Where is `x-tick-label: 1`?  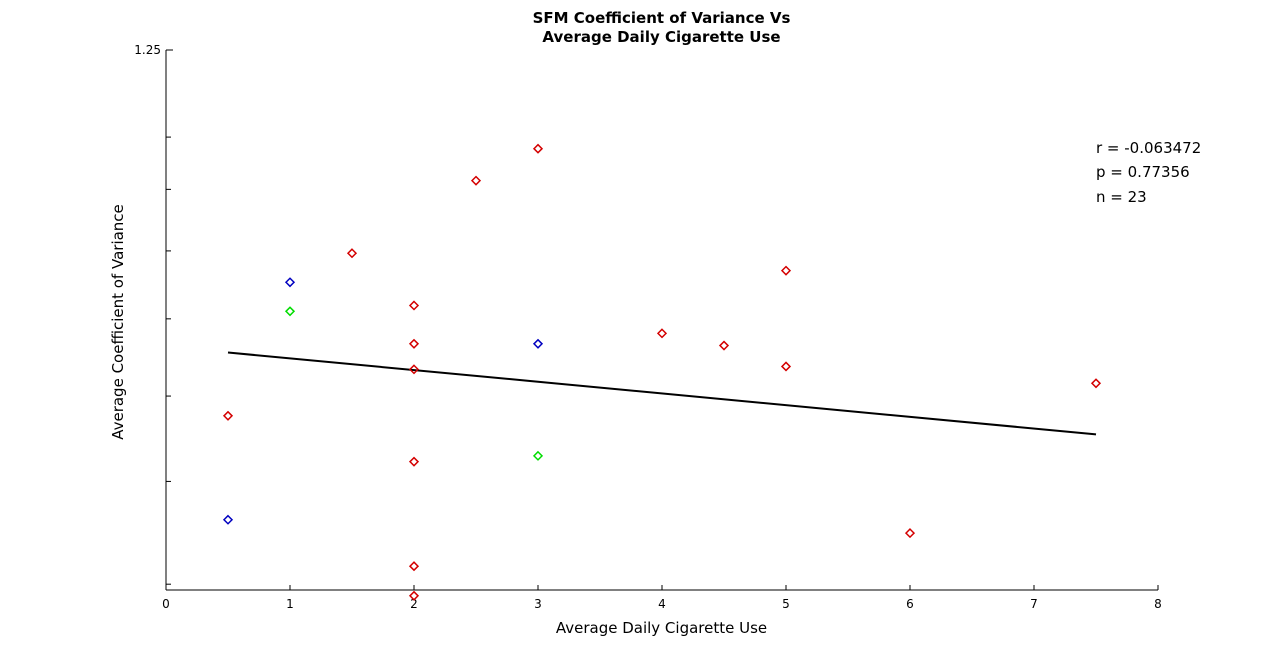
x-tick-label: 1 is located at coordinates (290, 604).